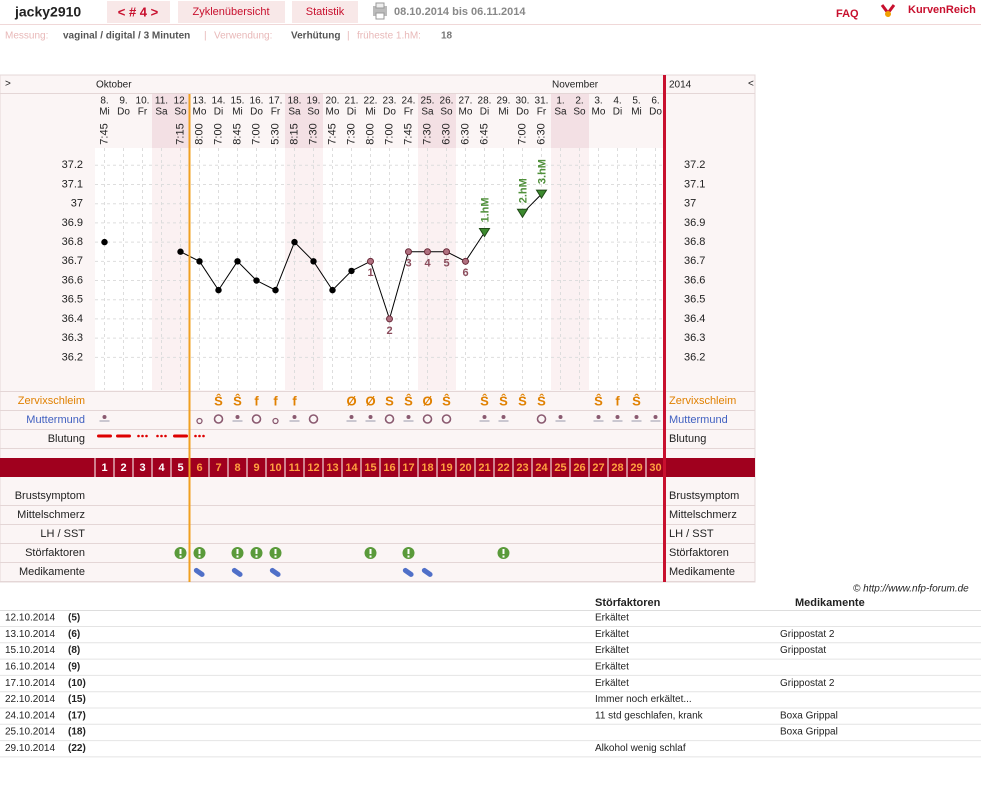 This screenshot has height=807, width=981. What do you see at coordinates (446, 468) in the screenshot?
I see `cycle-day: 19` at bounding box center [446, 468].